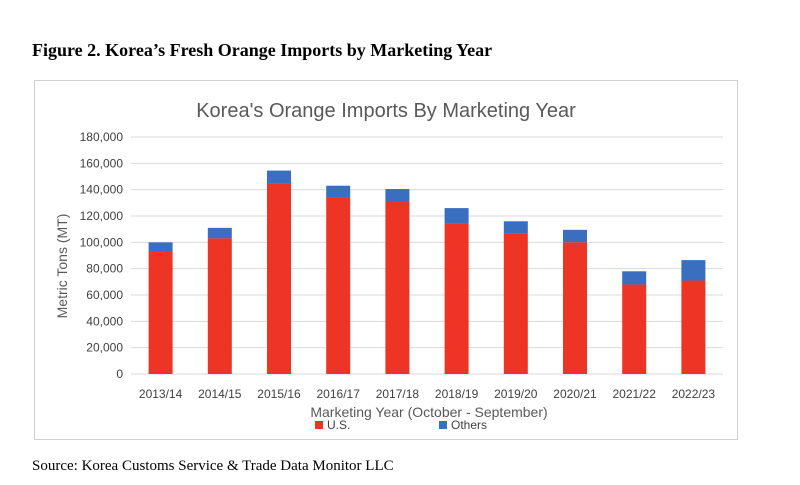  What do you see at coordinates (575, 394) in the screenshot?
I see `x-tick-label: 2020/21` at bounding box center [575, 394].